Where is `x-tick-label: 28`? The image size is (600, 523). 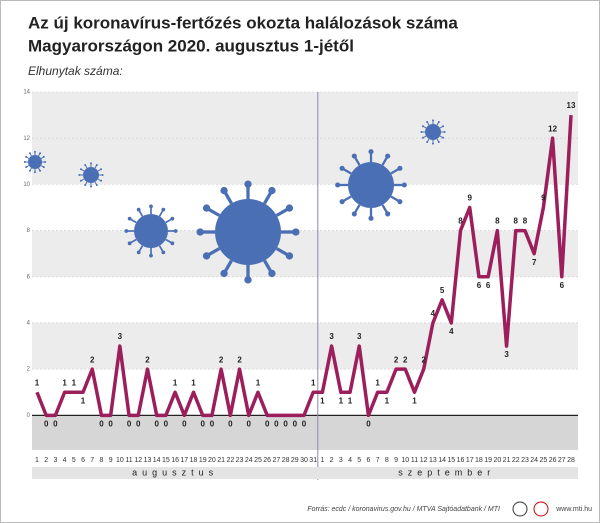
x-tick-label: 28 is located at coordinates (286, 460).